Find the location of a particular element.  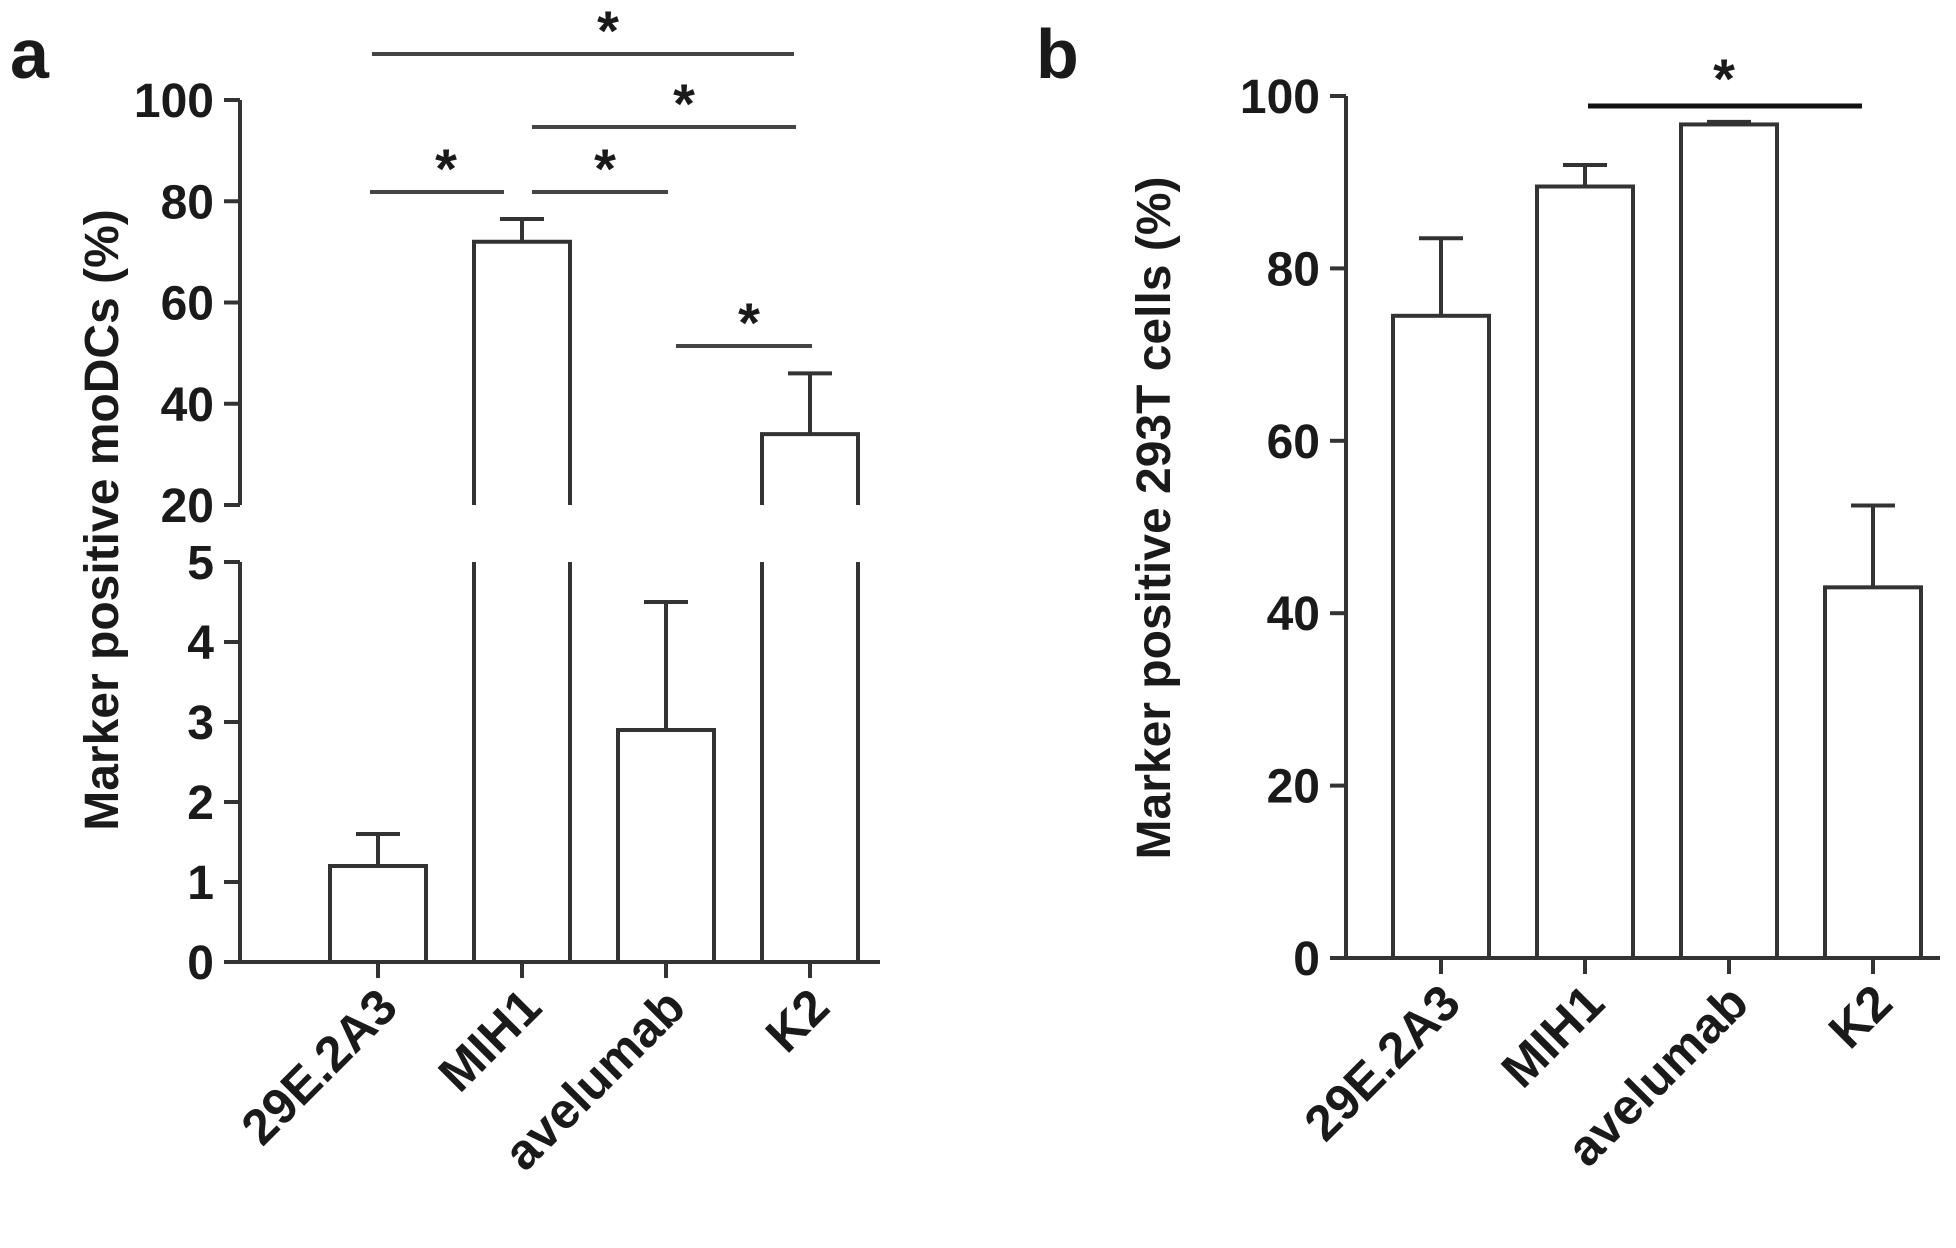

b-y-tick-label: 80 is located at coordinates (1293, 269).